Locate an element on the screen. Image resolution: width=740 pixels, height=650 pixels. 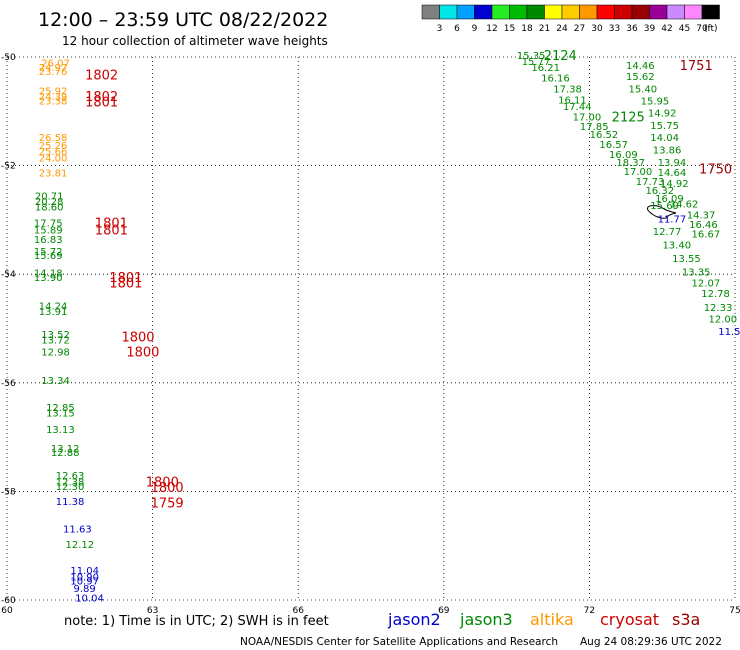
satellite-name: cryosat is located at coordinates (629, 619).